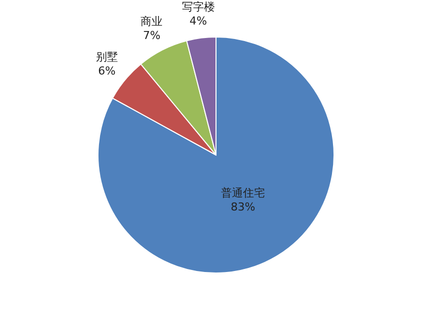 The width and height of the screenshot is (432, 310). What do you see at coordinates (107, 71) in the screenshot?
I see `data-label: 6%` at bounding box center [107, 71].